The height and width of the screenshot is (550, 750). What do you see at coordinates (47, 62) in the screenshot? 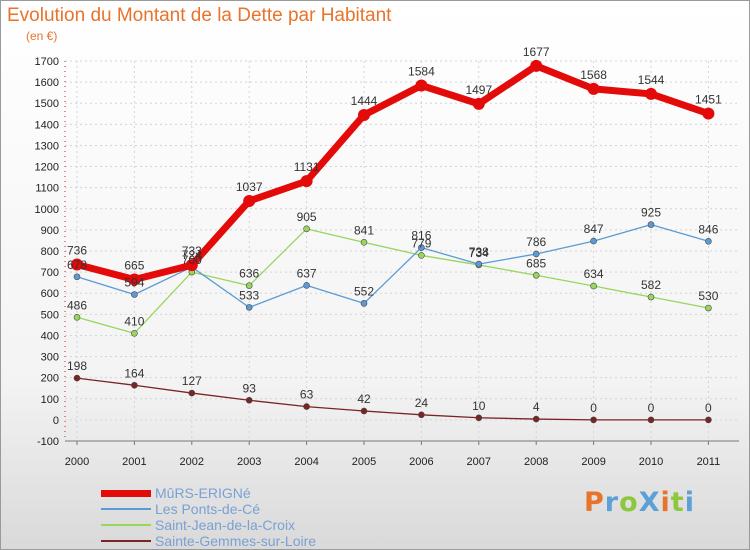
I see `y-tick-label: 1700` at bounding box center [47, 62].